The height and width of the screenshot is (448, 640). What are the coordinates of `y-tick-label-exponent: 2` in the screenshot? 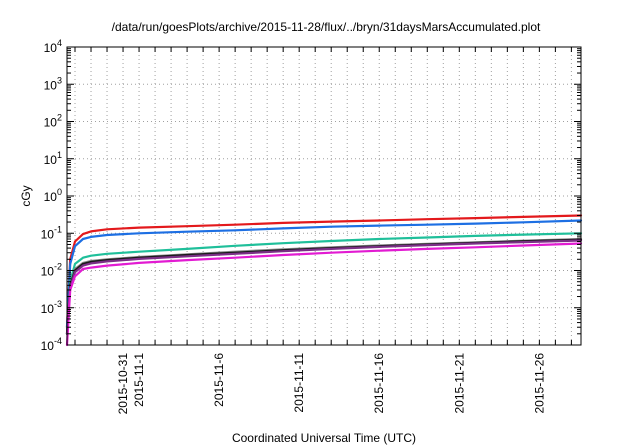 It's located at (59, 118).